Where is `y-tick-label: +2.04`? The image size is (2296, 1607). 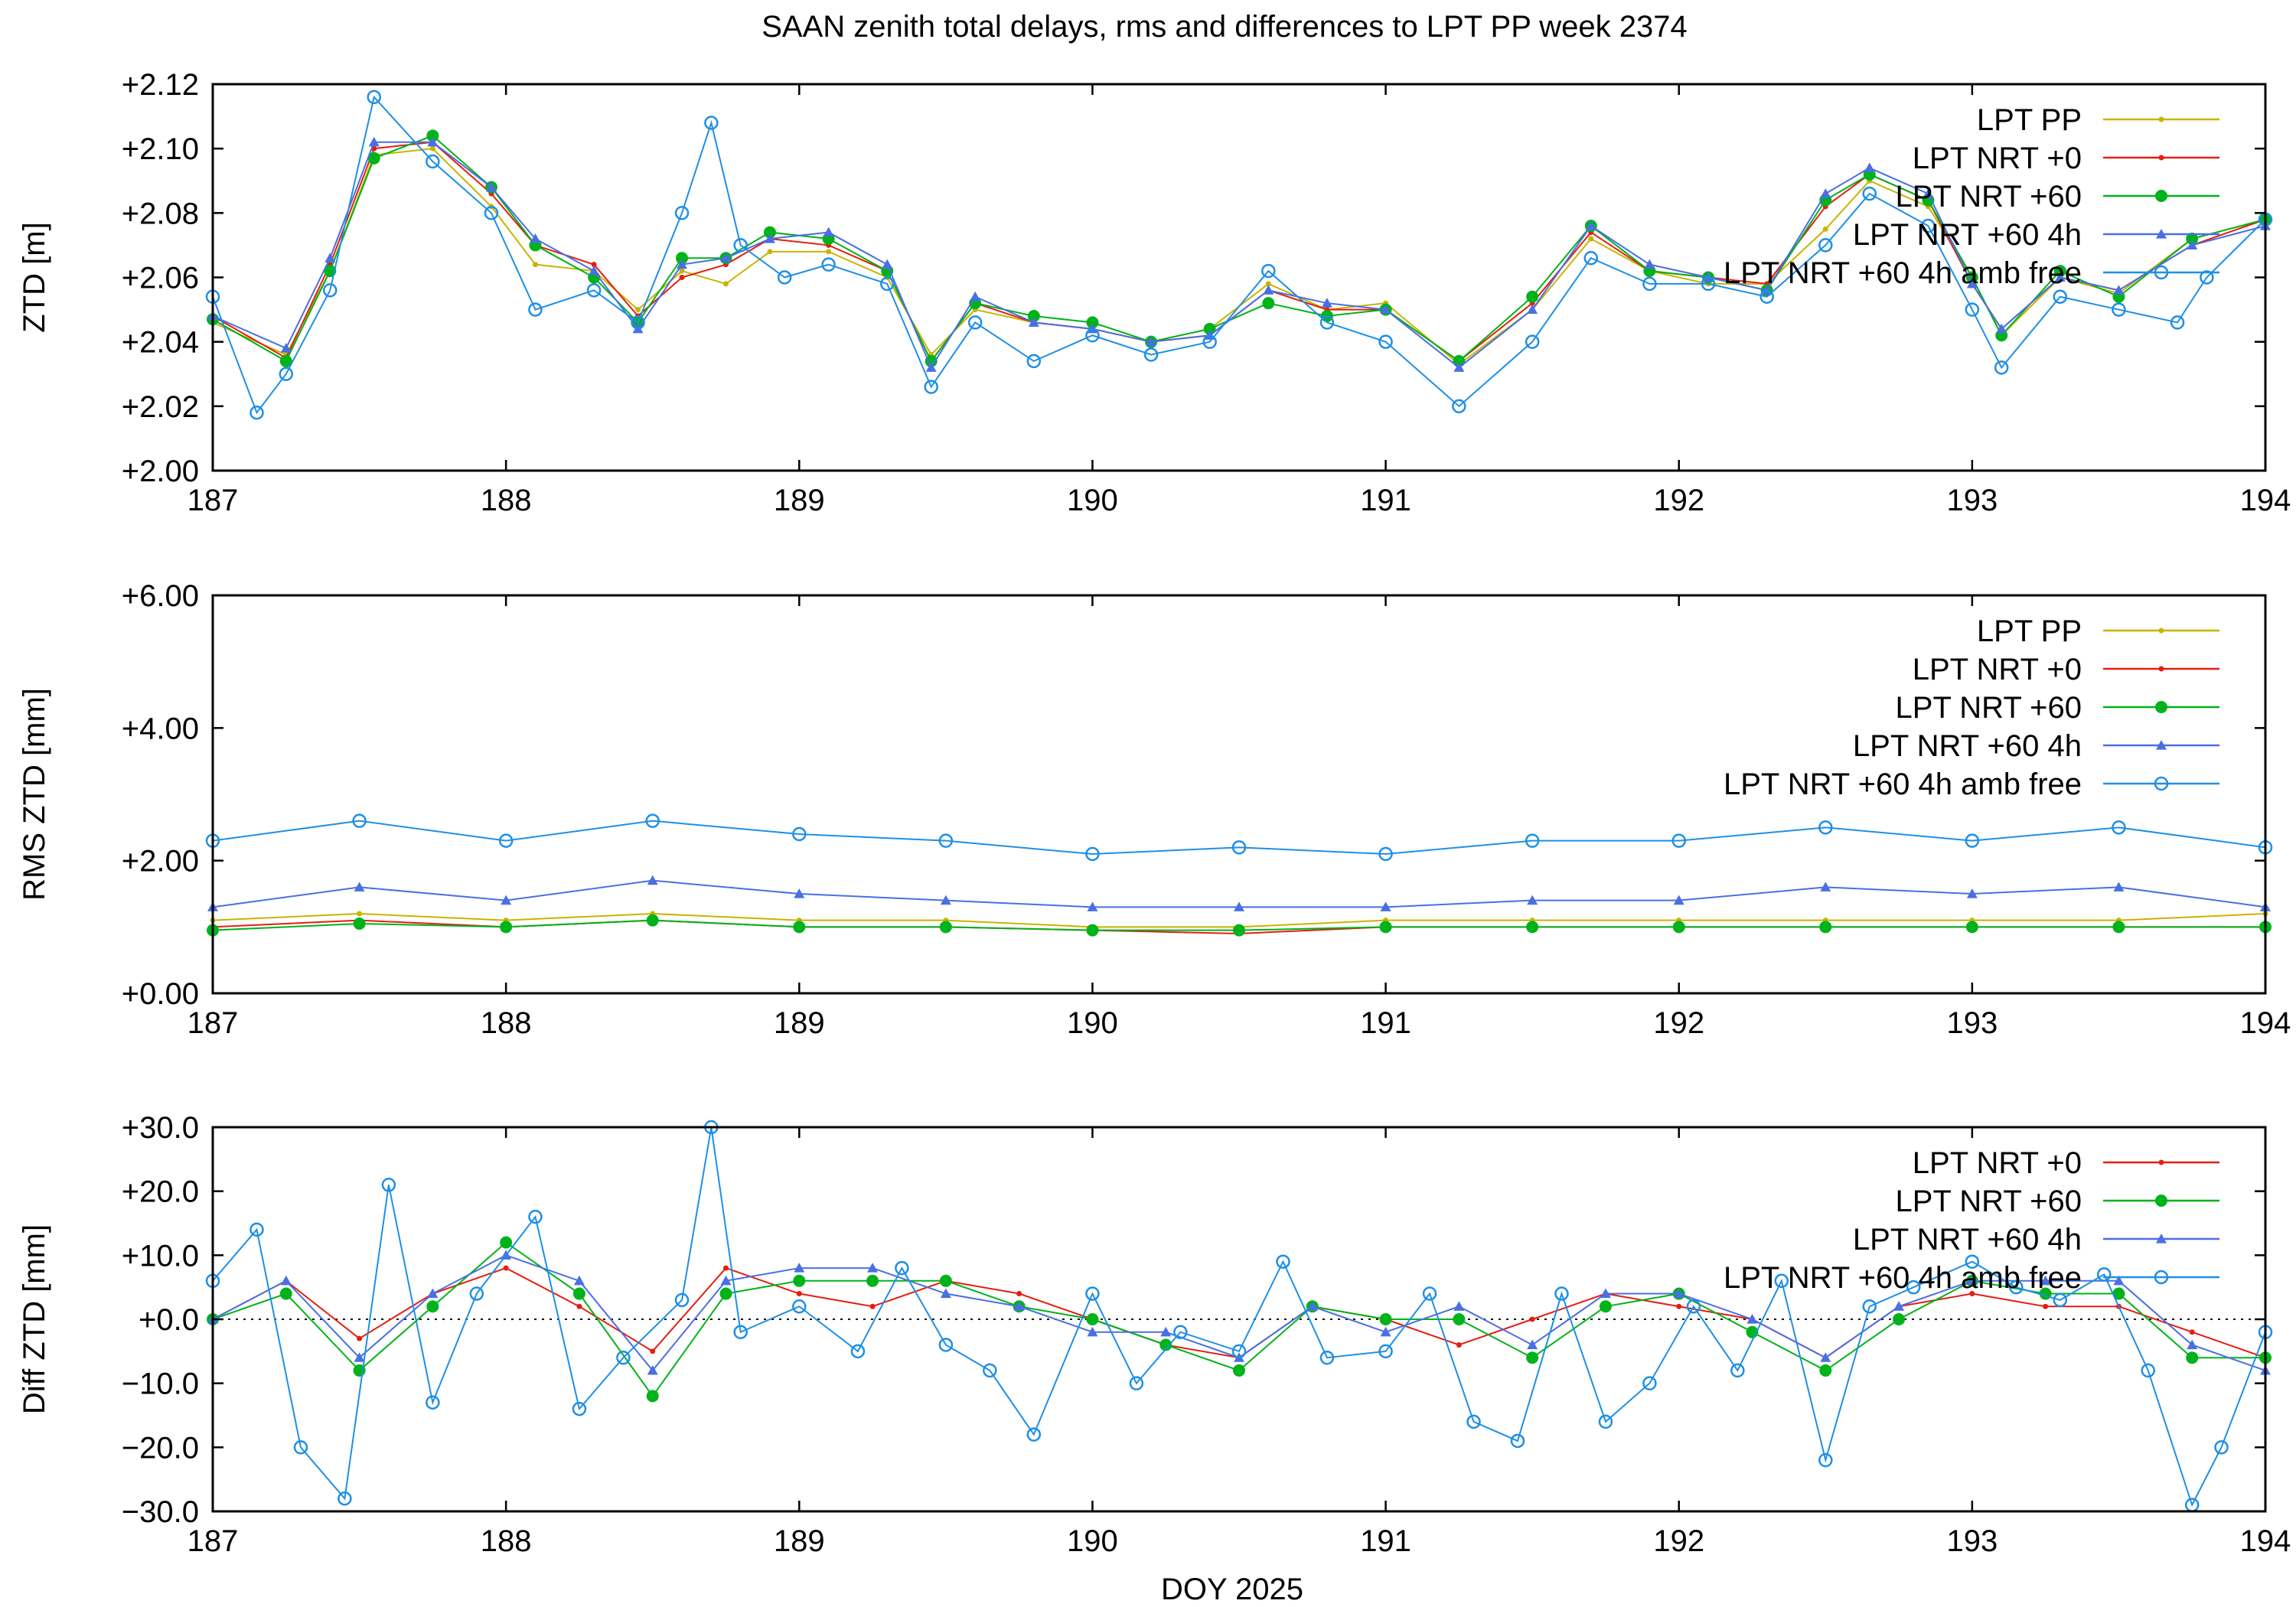
y-tick-label: +2.04 is located at coordinates (160, 343).